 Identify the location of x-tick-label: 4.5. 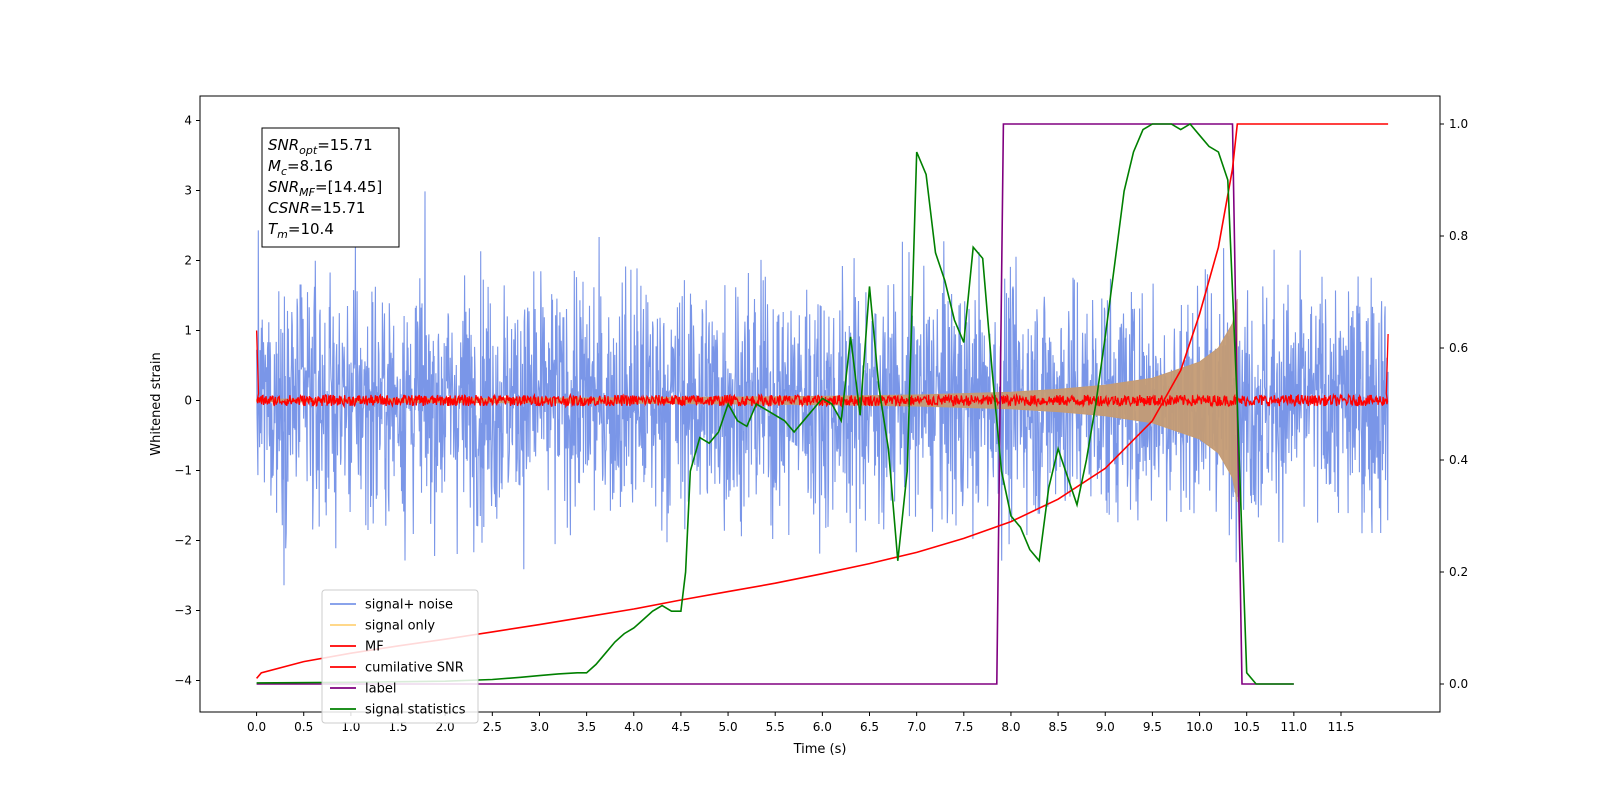
(680, 727).